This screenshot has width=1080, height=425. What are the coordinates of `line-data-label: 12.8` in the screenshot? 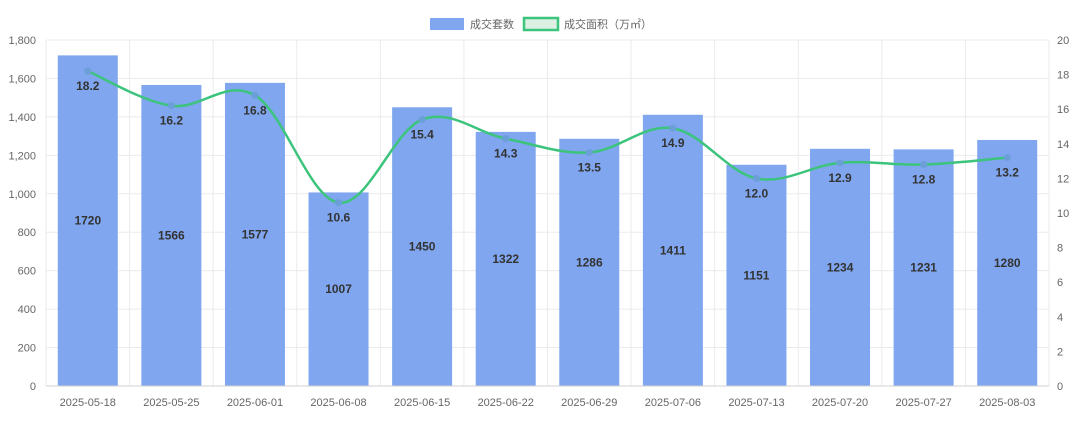 It's located at (924, 180).